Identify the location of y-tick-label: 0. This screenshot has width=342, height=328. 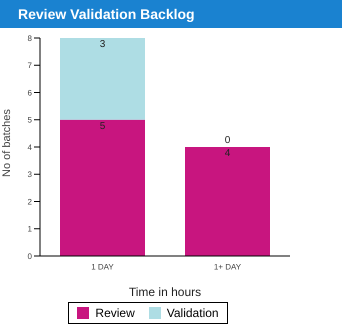
(30, 256).